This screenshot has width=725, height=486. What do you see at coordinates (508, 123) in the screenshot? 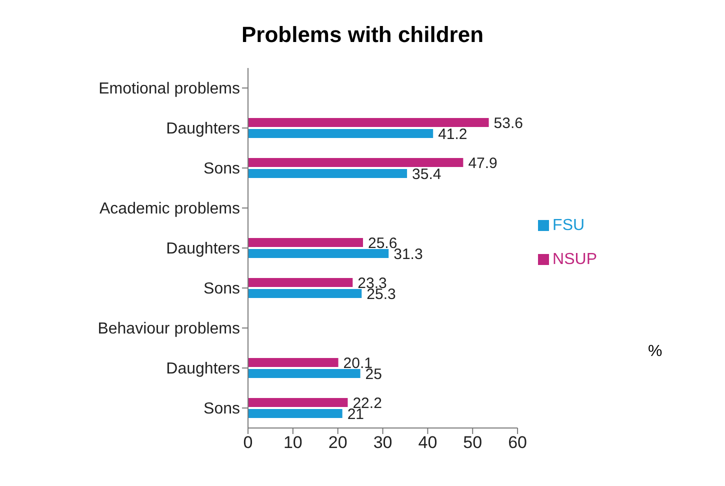
I see `data-label: 53.6` at bounding box center [508, 123].